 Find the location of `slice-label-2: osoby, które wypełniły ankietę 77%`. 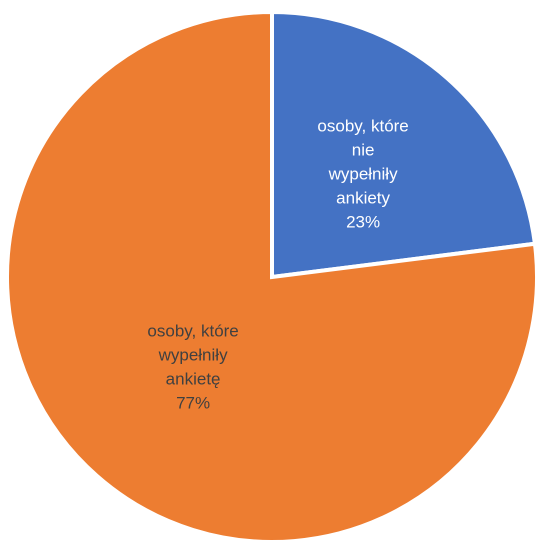

slice-label-2: osoby, które wypełniły ankietę 77% is located at coordinates (192, 367).